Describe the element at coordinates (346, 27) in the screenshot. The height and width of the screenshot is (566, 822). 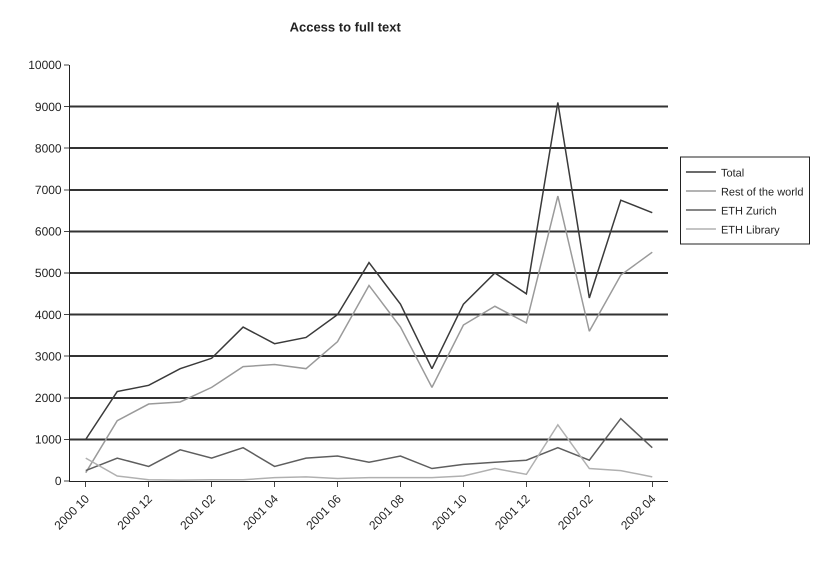
I see `chart-title: Access to full text` at that location.